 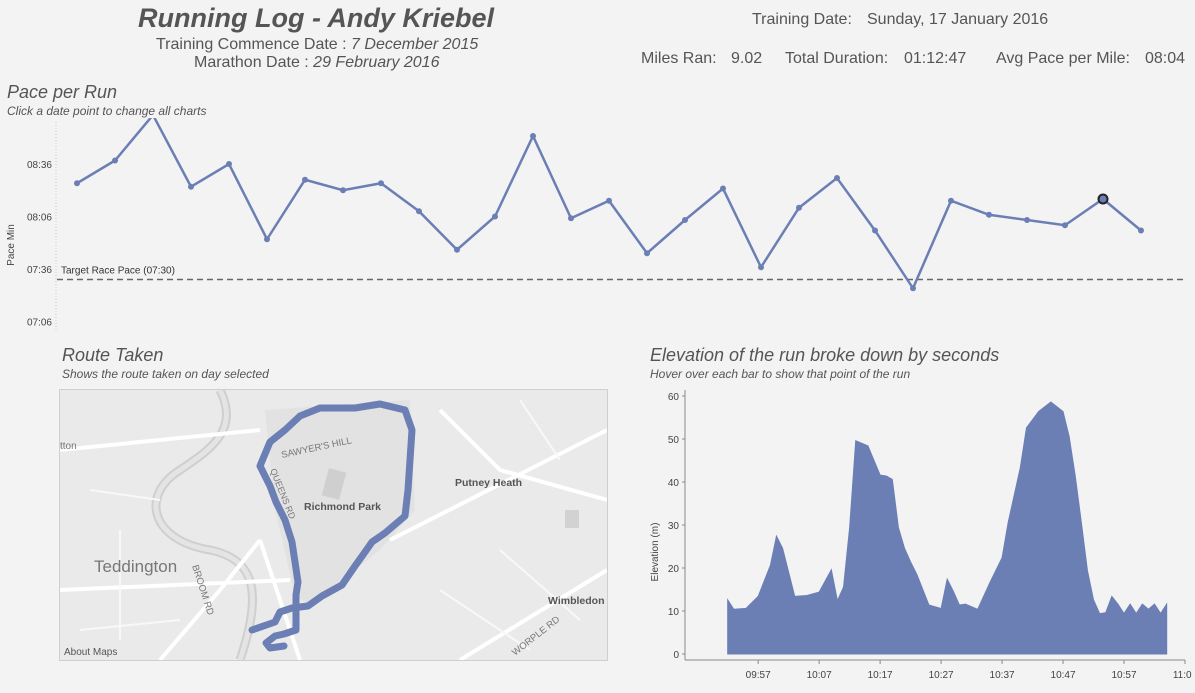 I want to click on miles-value: 9.02, so click(x=747, y=58).